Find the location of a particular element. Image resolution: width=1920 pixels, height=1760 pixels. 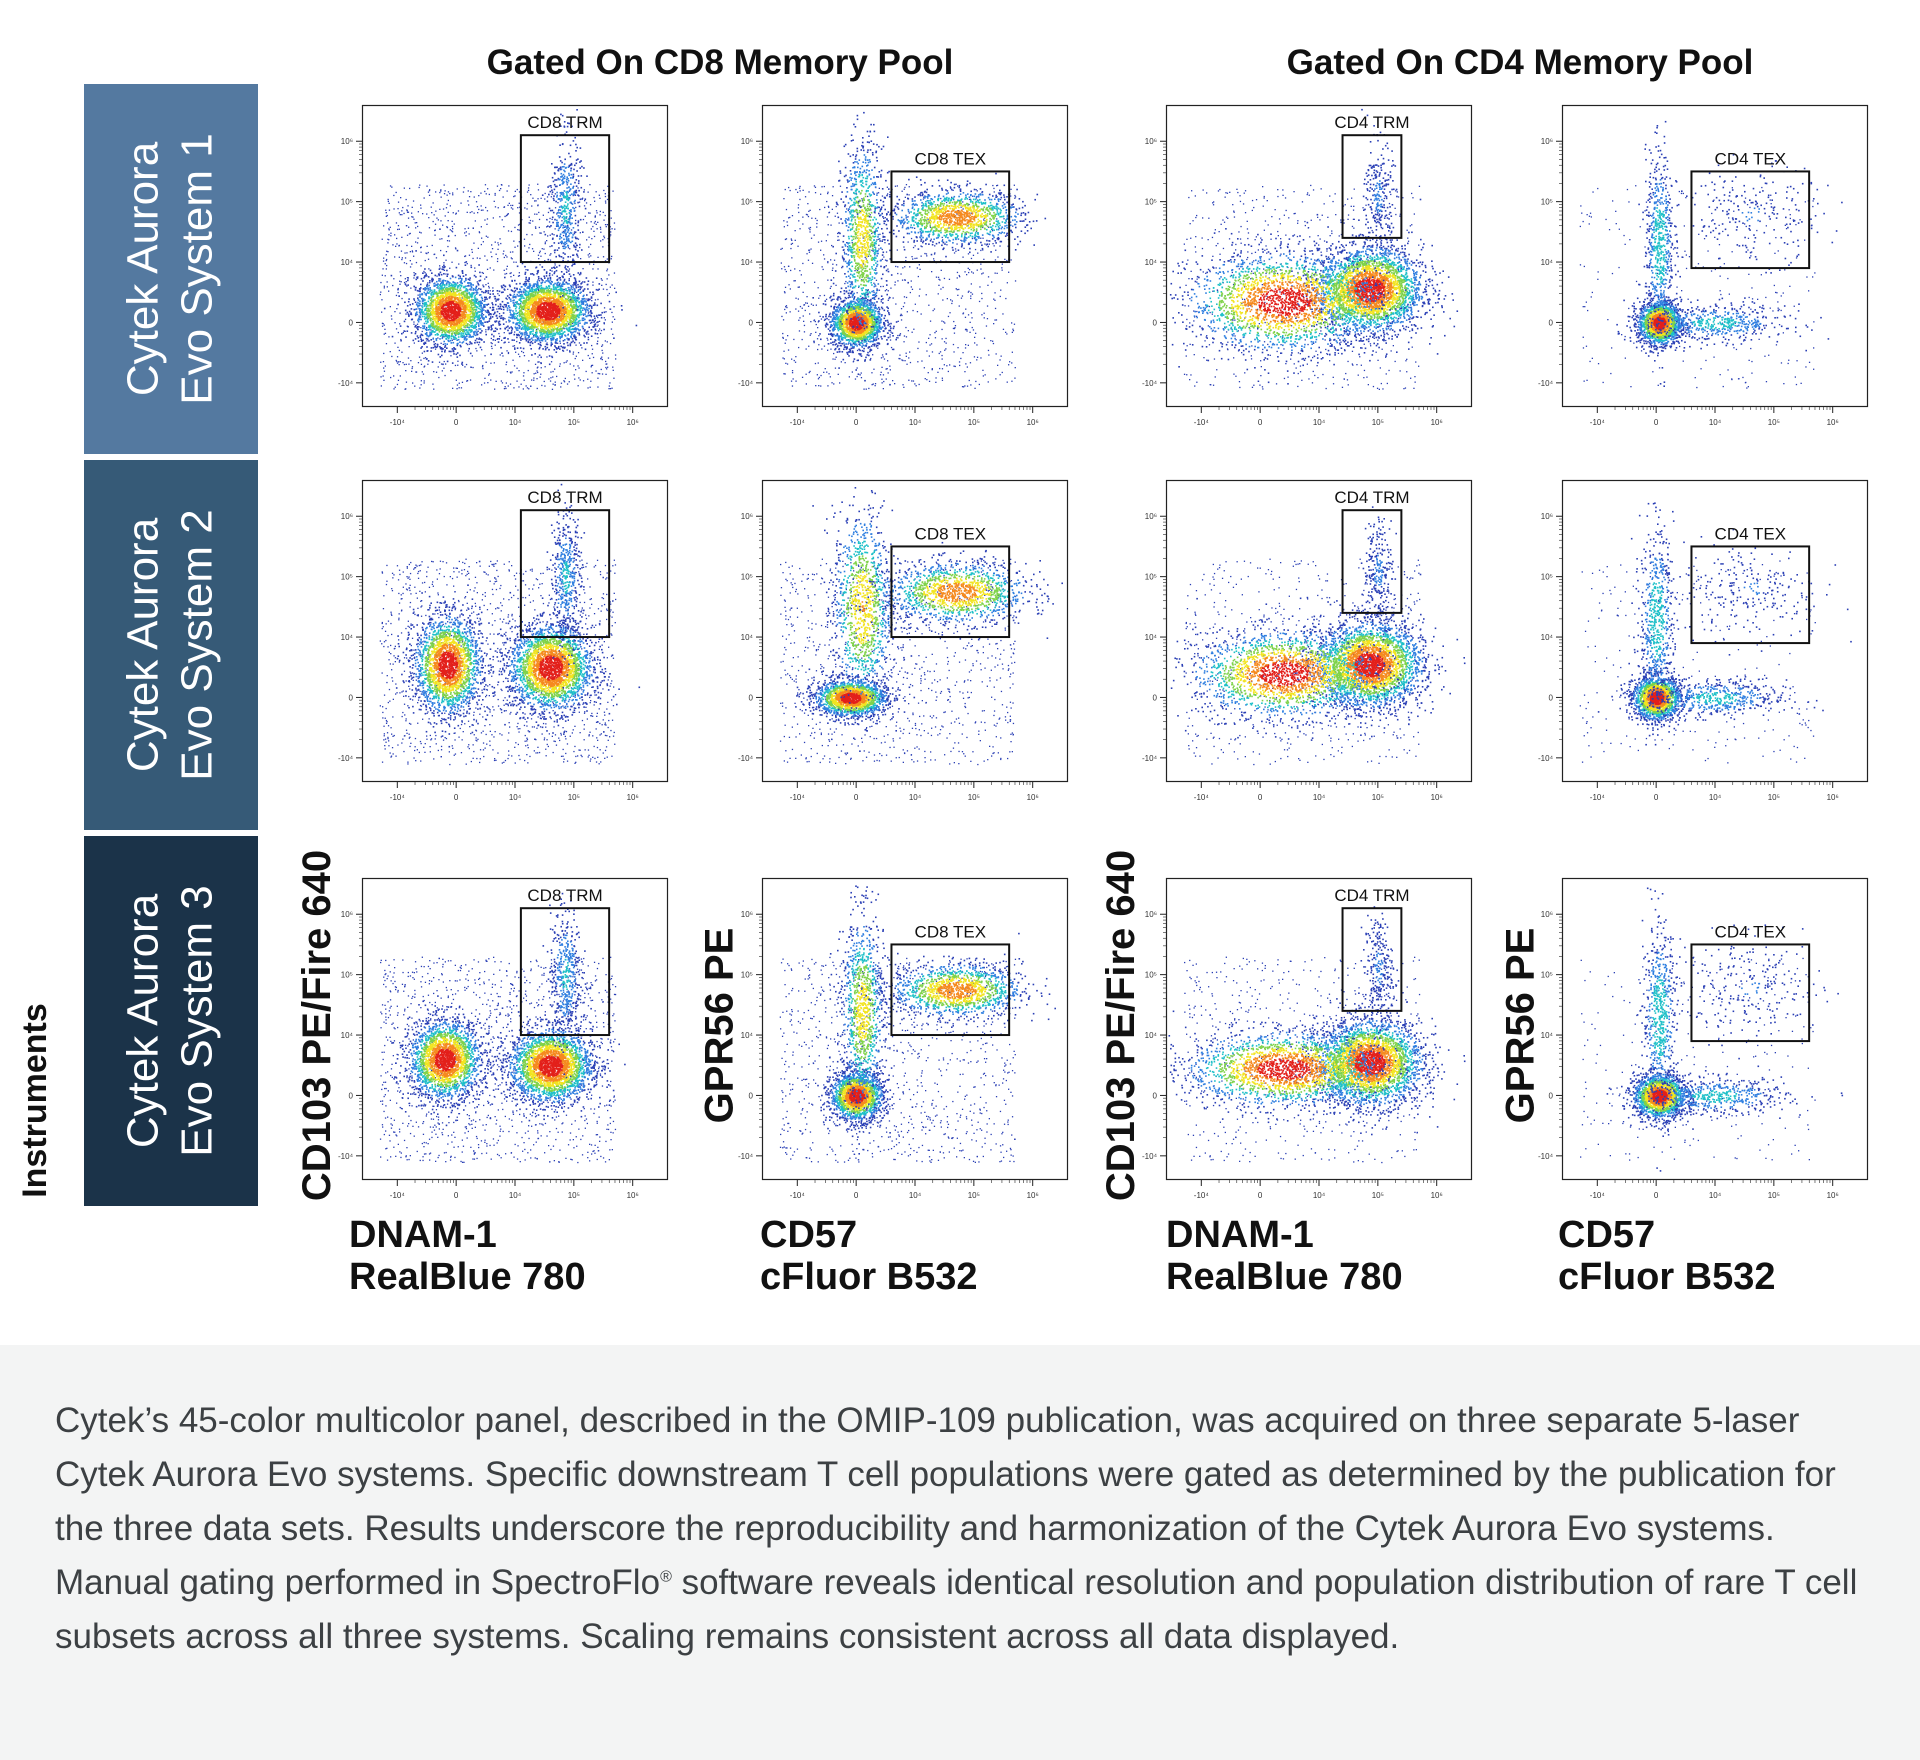

row-band-label: Cytek Aurora Evo System 3 is located at coordinates (171, 1020).